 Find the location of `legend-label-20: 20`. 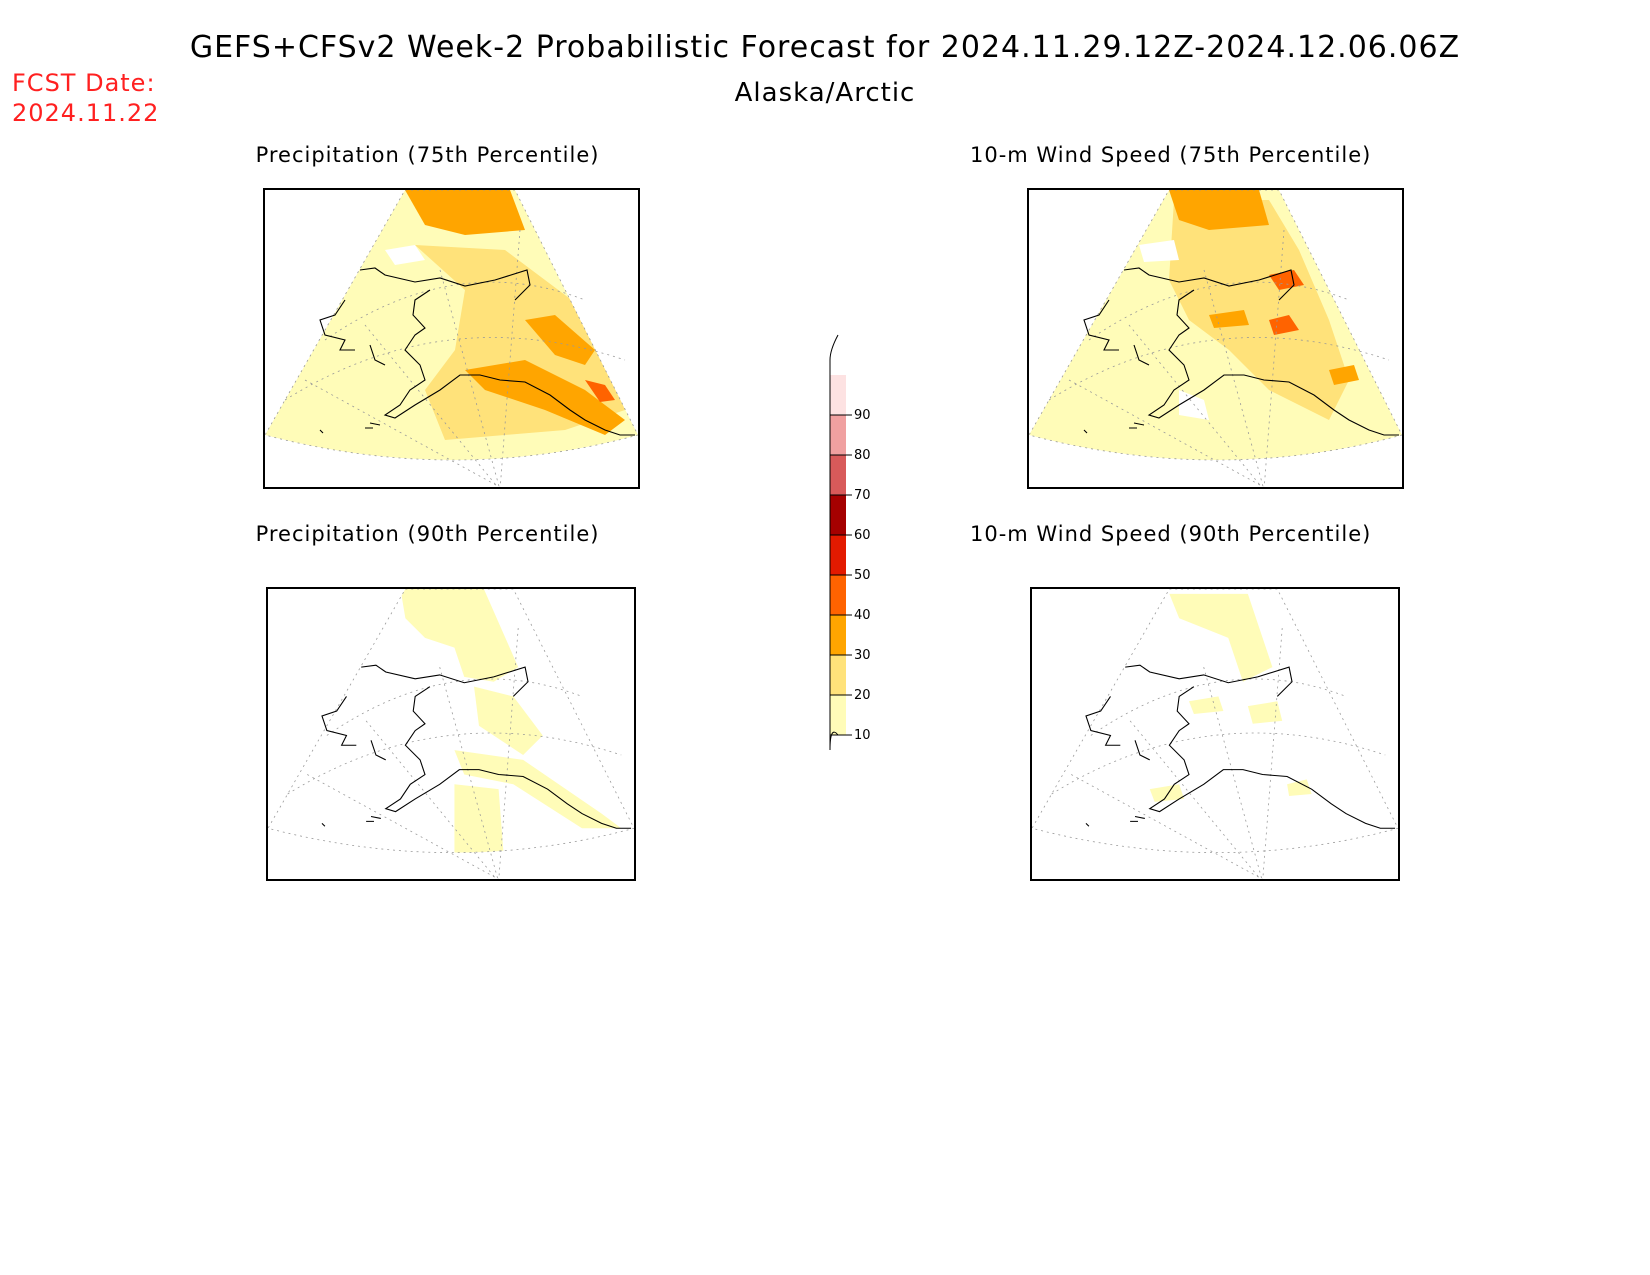

legend-label-20: 20 is located at coordinates (862, 695).